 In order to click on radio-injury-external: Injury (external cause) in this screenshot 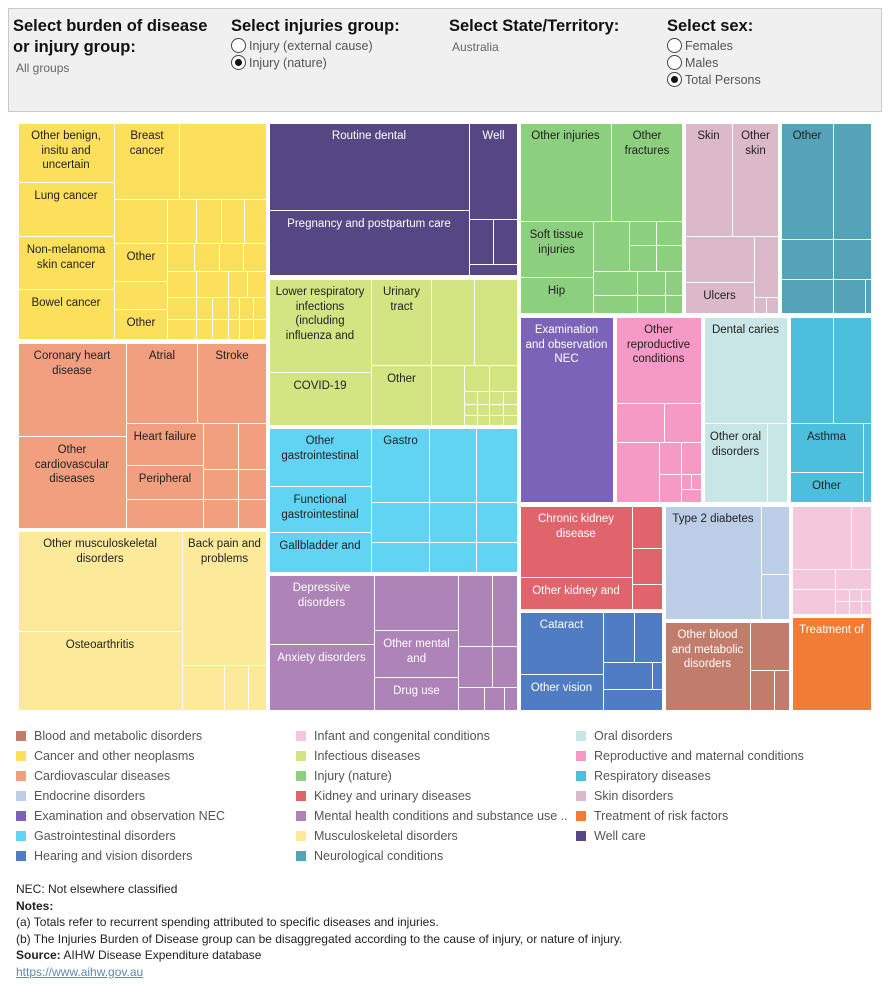, I will do `click(336, 45)`.